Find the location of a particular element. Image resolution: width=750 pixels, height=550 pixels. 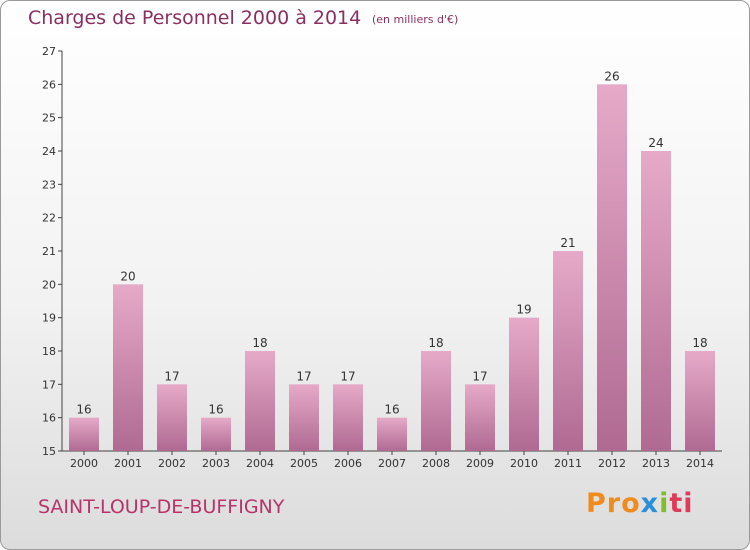

y-tick-label: 25 is located at coordinates (49, 118).